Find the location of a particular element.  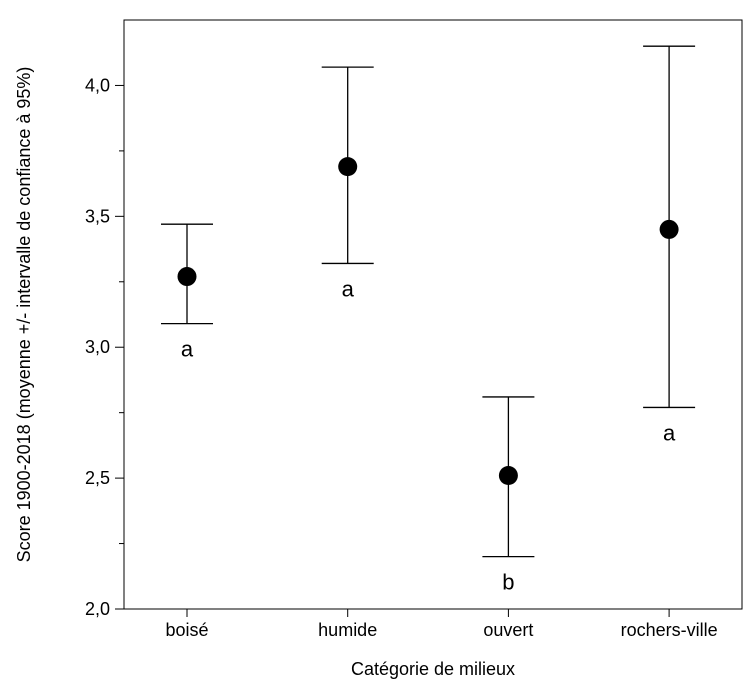

x-tick-label: boisé is located at coordinates (186, 630).